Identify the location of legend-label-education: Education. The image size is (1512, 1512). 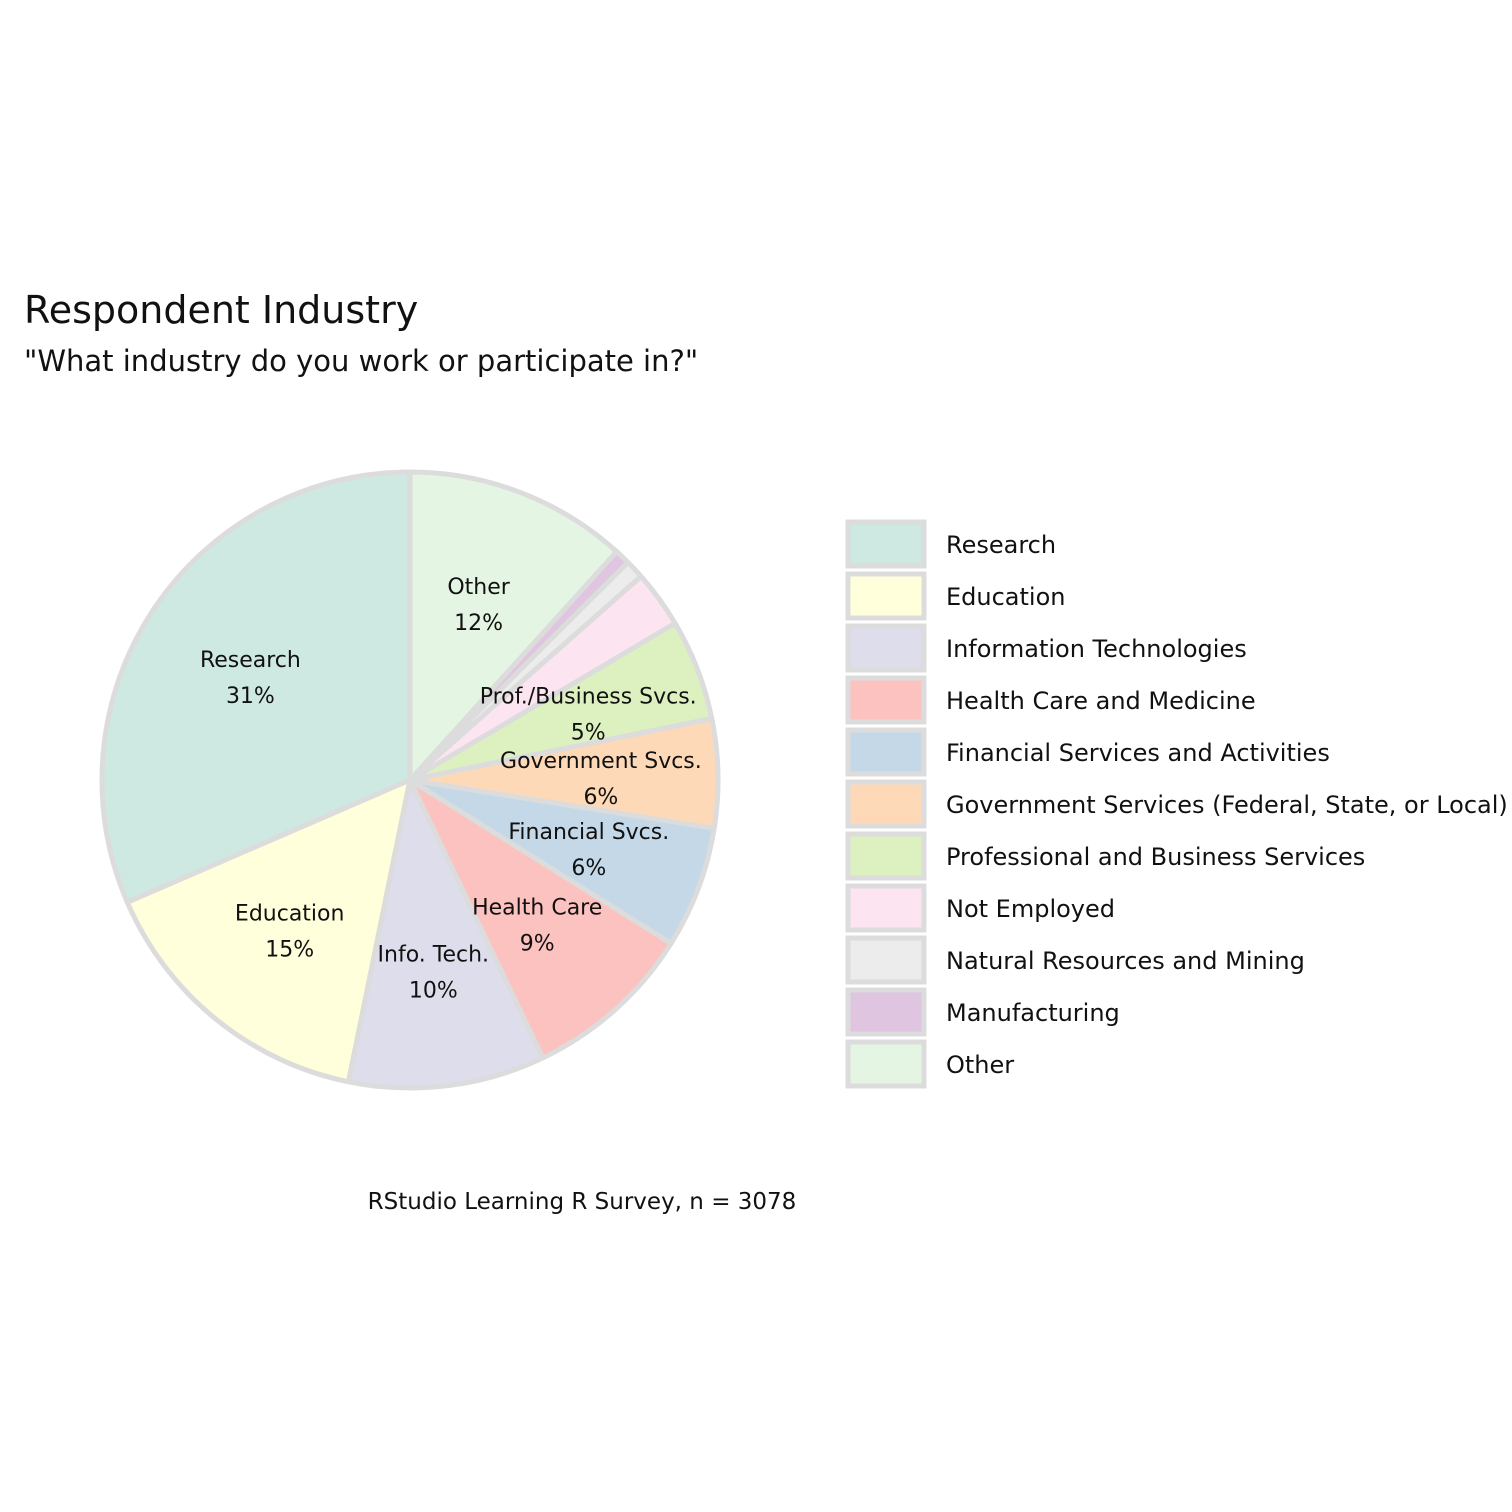
(1005, 597).